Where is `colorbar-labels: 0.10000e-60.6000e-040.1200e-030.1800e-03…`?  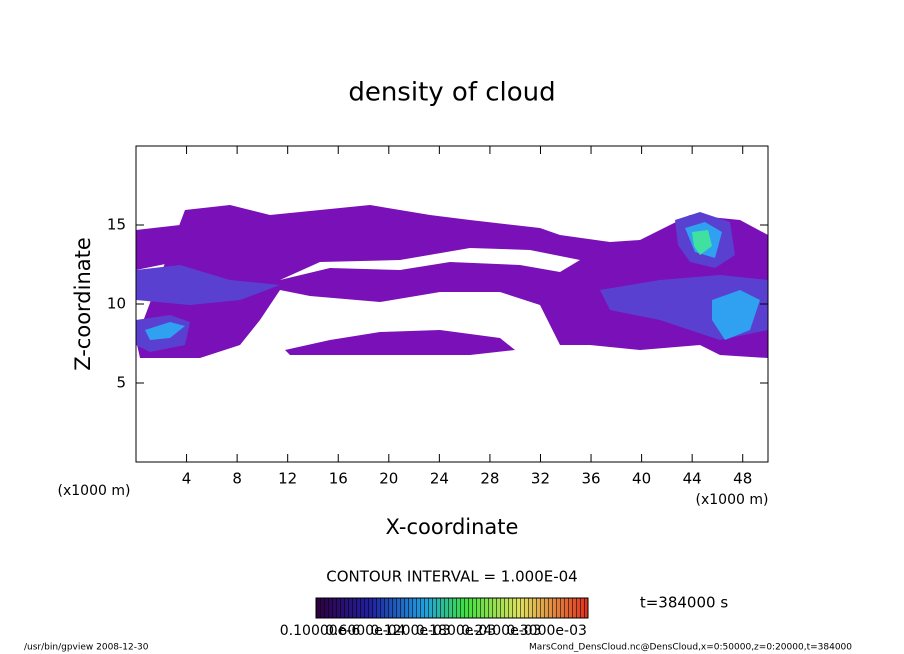 colorbar-labels: 0.10000e-60.6000e-040.1200e-030.1800e-03… is located at coordinates (433, 631).